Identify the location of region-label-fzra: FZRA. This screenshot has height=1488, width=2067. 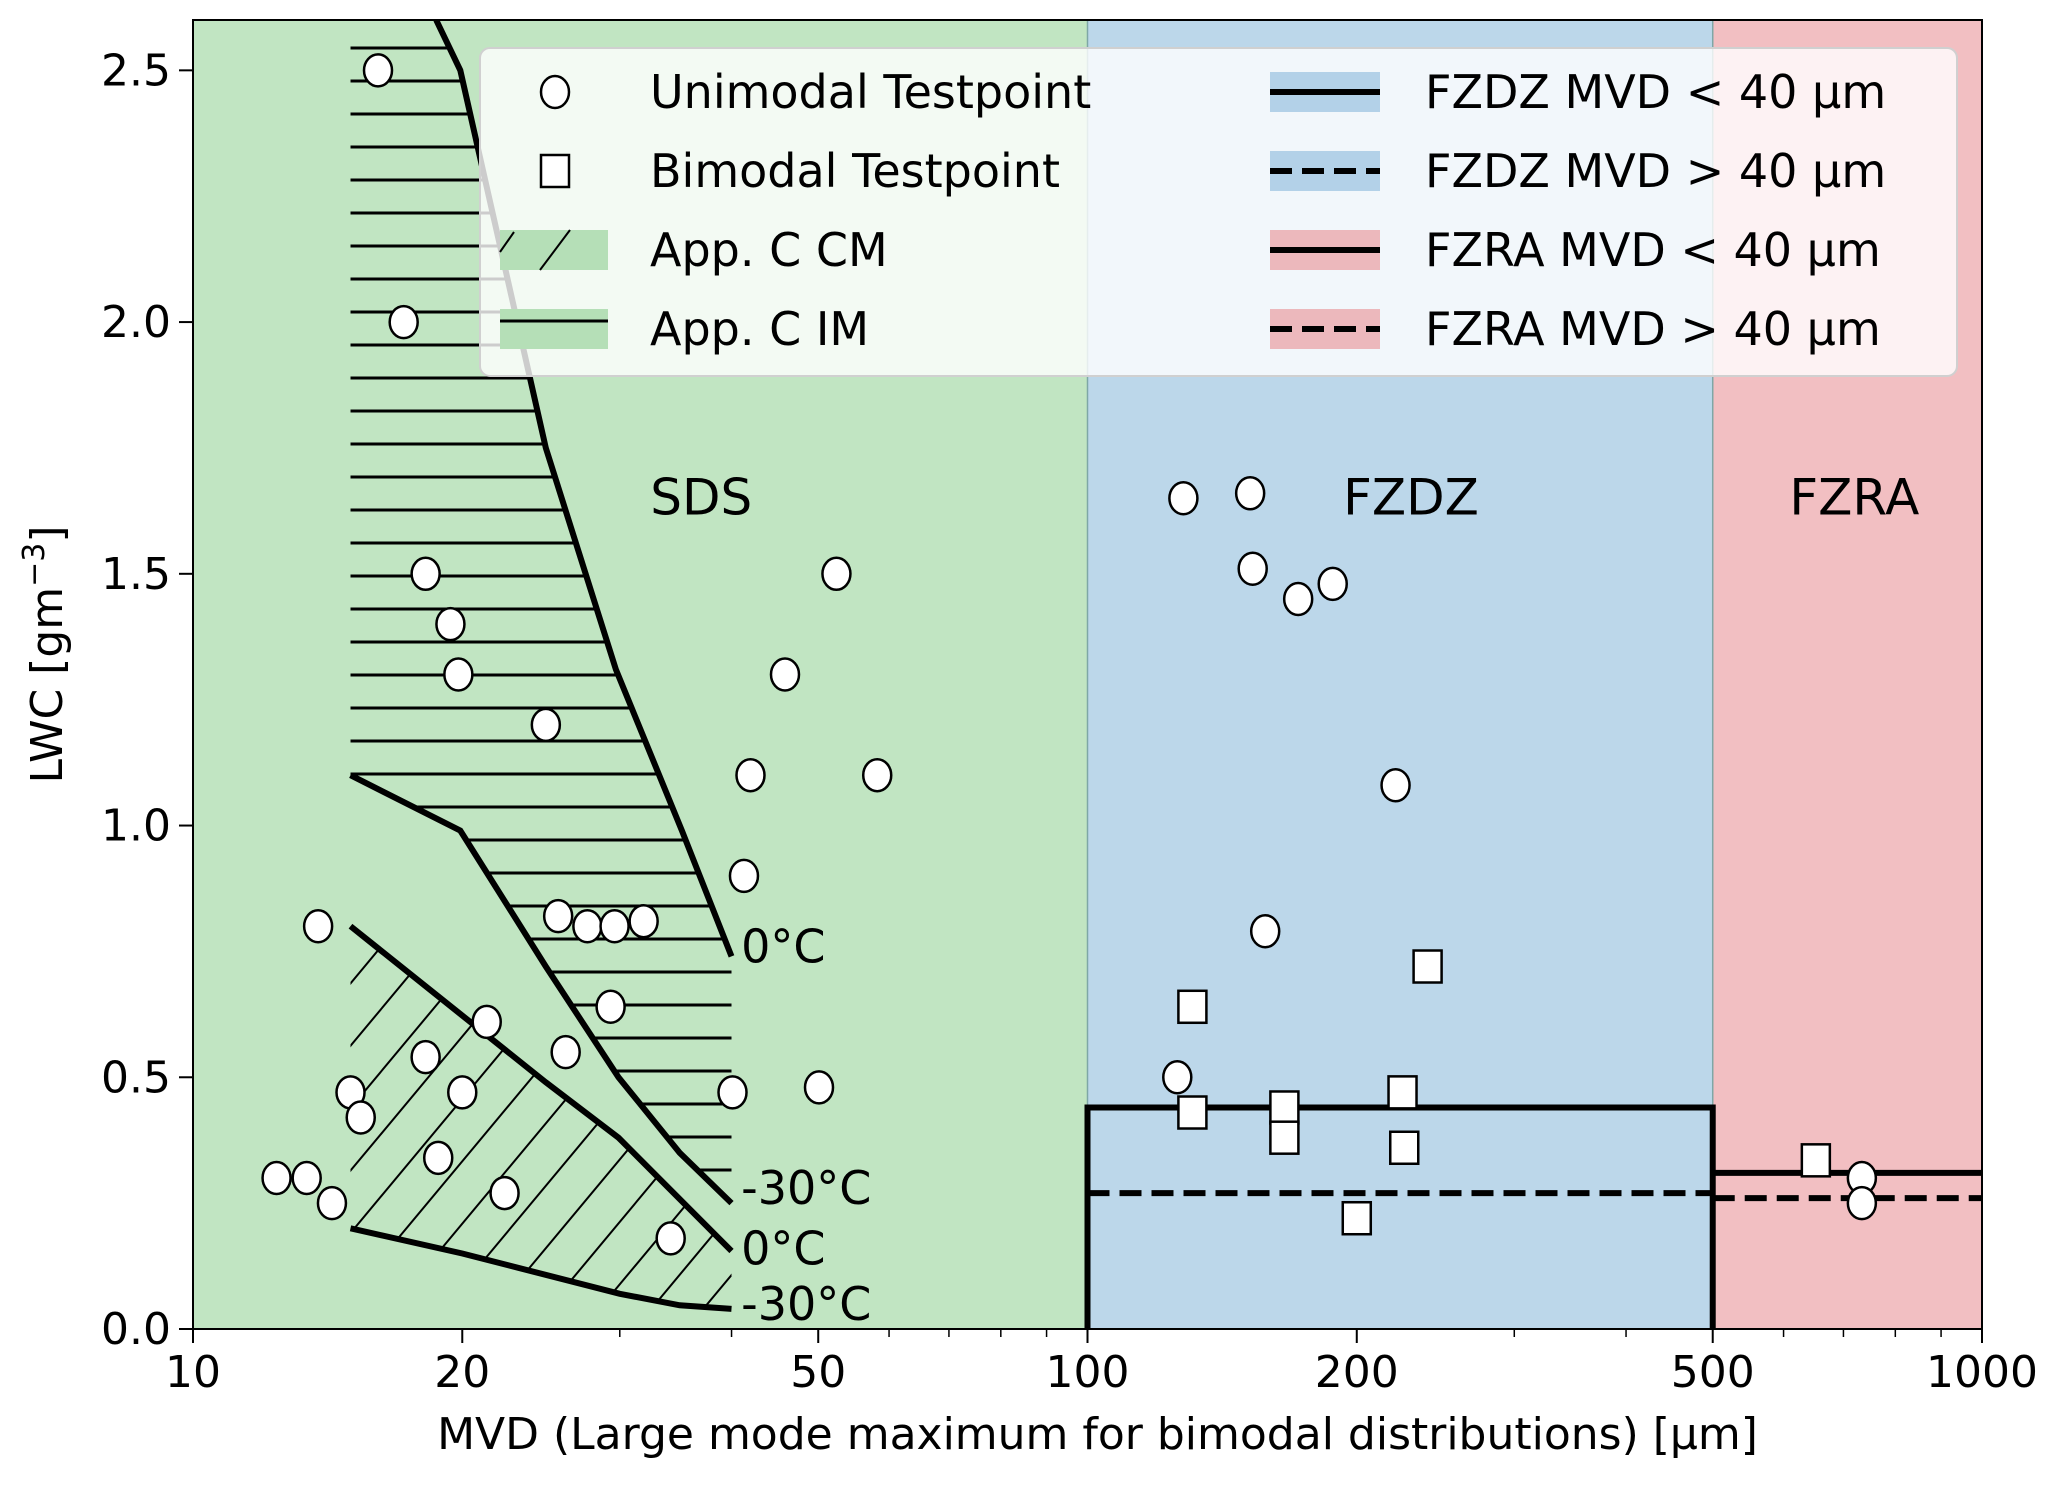
(1854, 497).